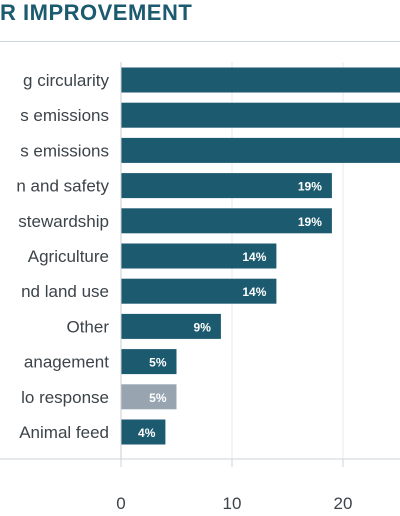 The image size is (400, 516). Describe the element at coordinates (63, 221) in the screenshot. I see `category-label: stewardship` at that location.